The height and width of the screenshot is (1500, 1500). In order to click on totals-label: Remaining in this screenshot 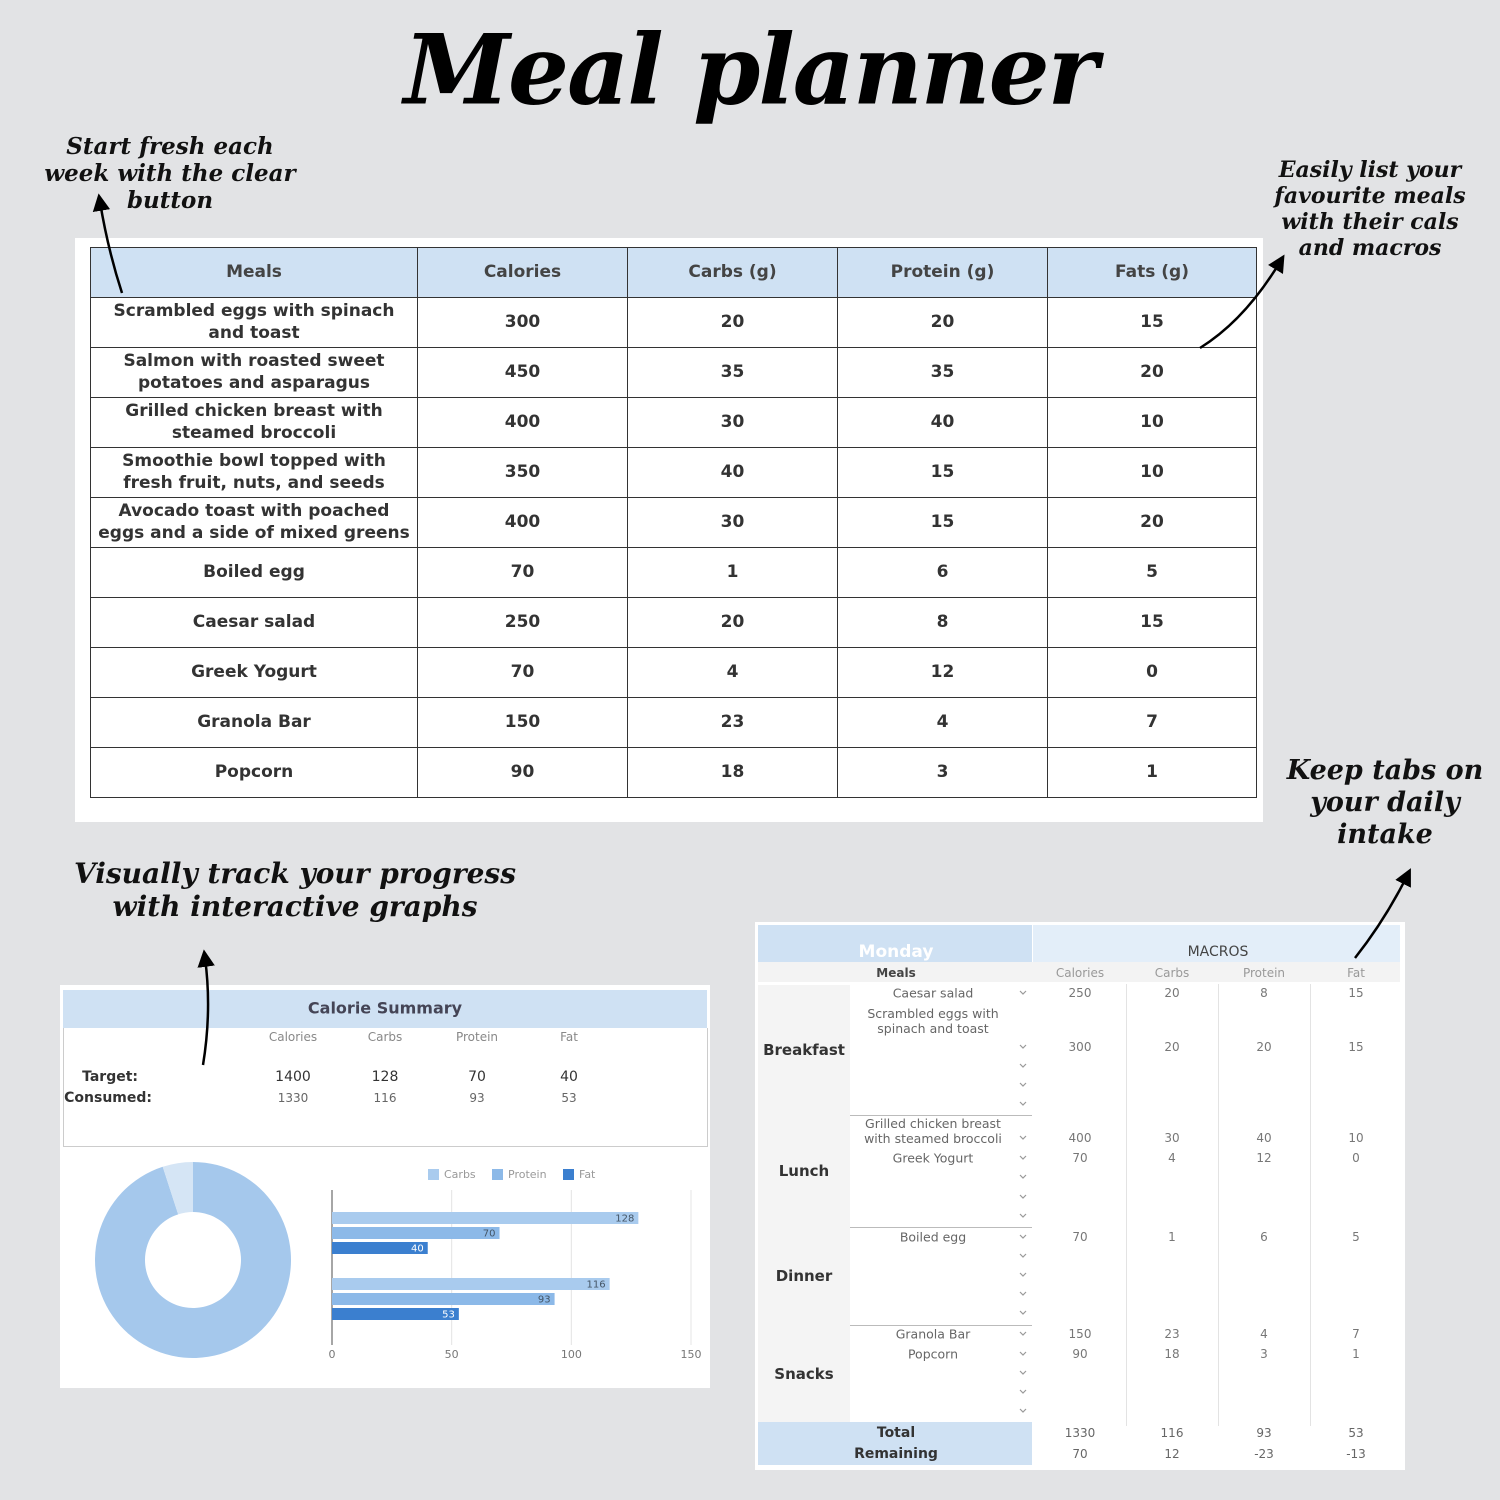, I will do `click(896, 1454)`.